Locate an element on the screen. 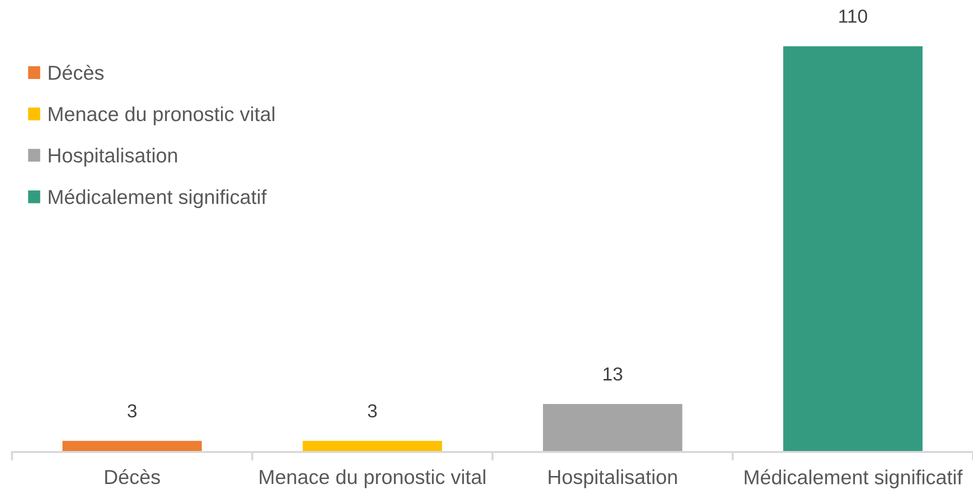  data-label: 110 is located at coordinates (853, 16).